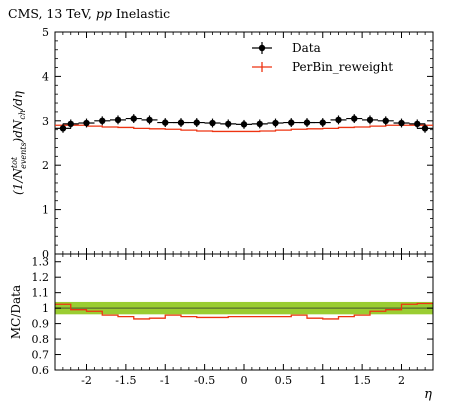 This screenshot has width=450, height=407. I want to click on mc-step-path, so click(244, 128).